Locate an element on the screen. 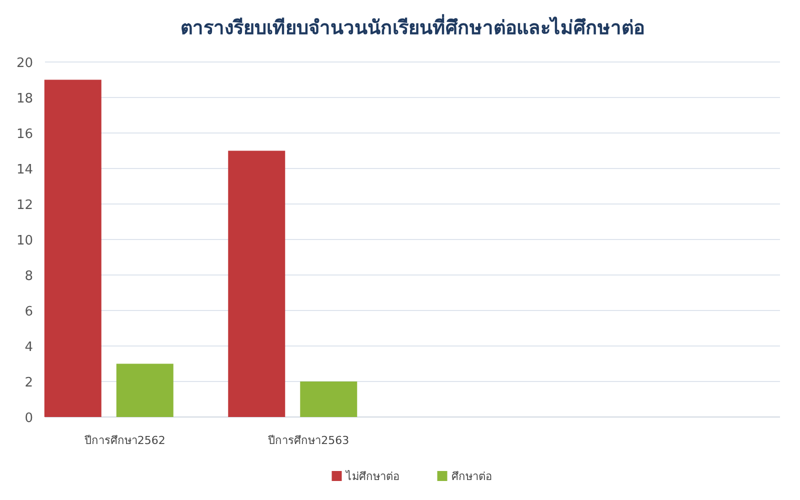 This screenshot has width=800, height=500. y-tick-label: 10 is located at coordinates (24, 241).